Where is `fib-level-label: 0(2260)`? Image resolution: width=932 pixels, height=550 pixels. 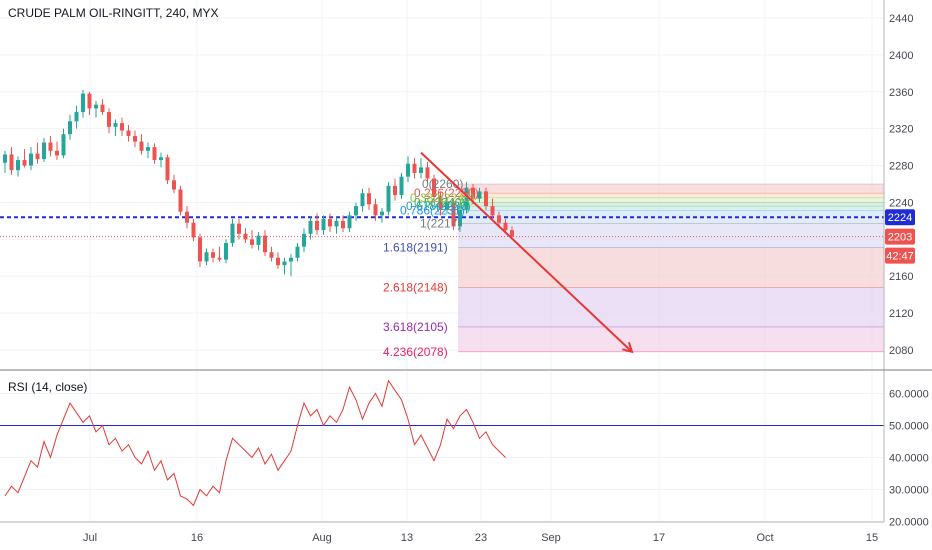 fib-level-label: 0(2260) is located at coordinates (442, 184).